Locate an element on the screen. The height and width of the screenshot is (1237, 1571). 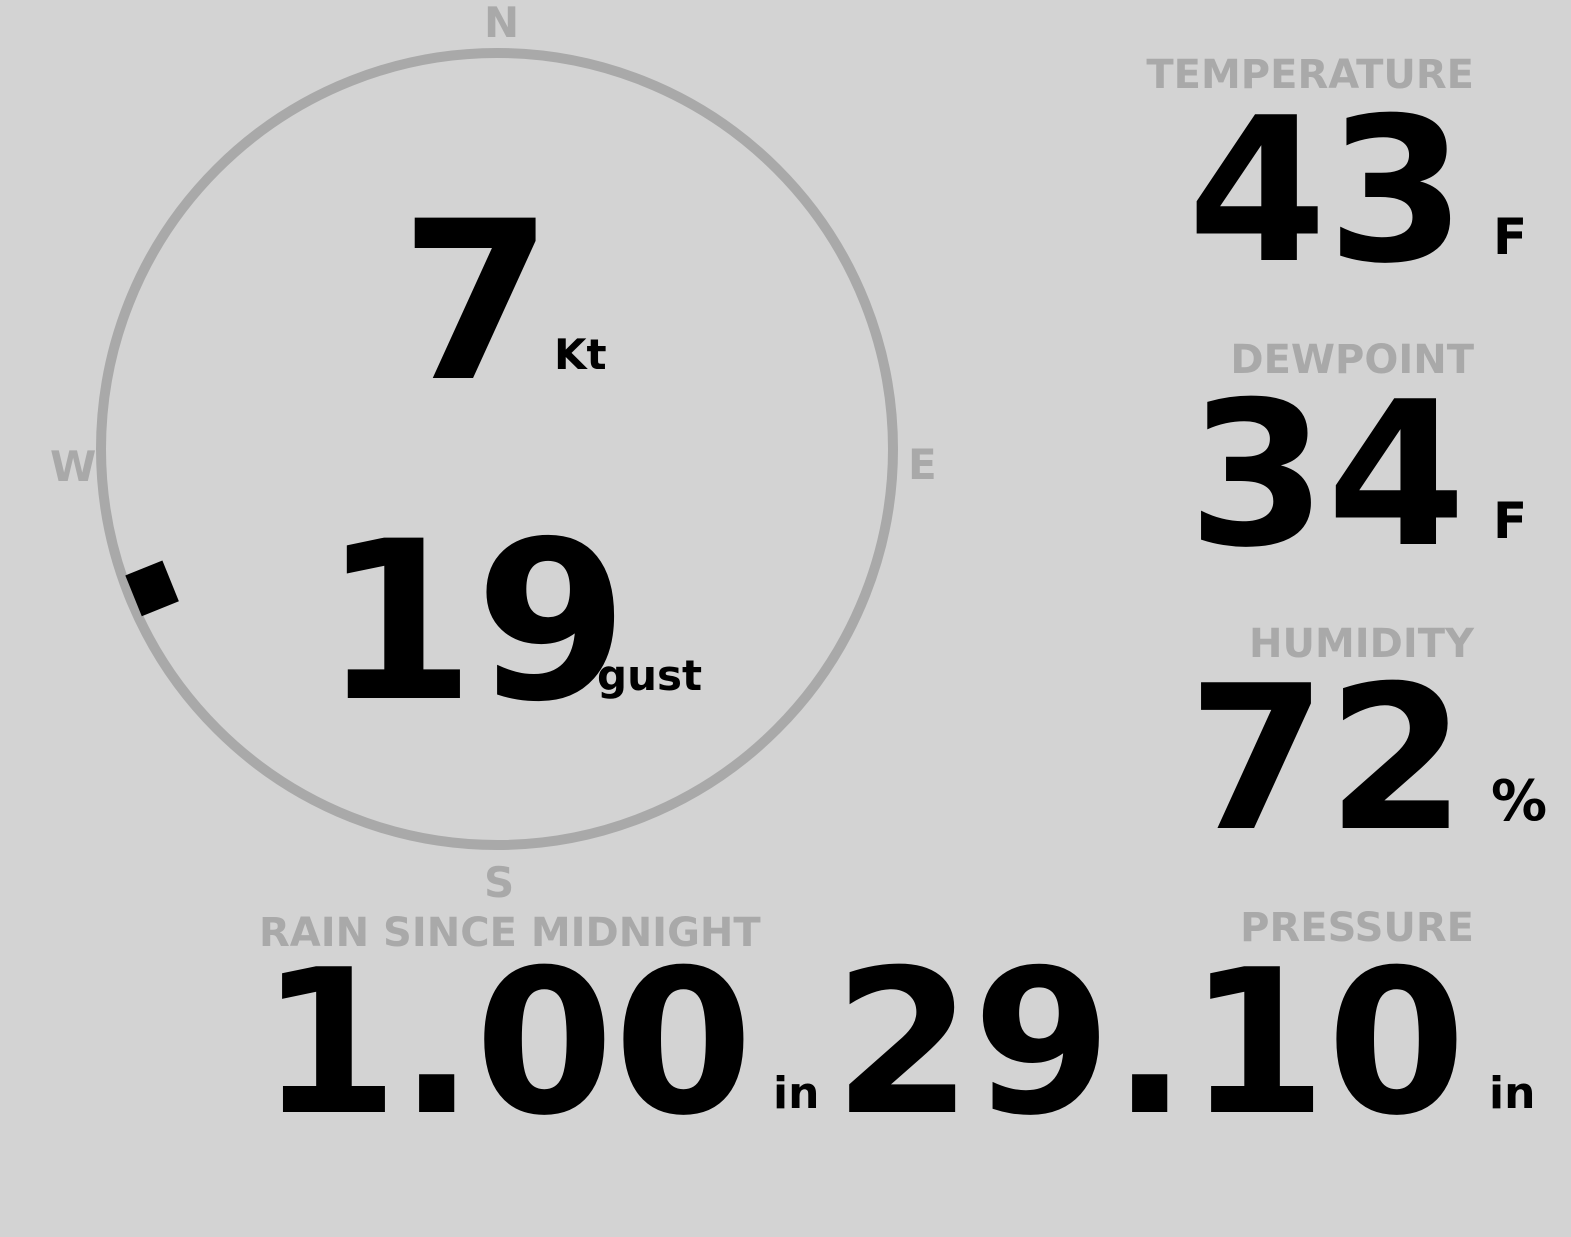
compass-west: W is located at coordinates (73, 466).